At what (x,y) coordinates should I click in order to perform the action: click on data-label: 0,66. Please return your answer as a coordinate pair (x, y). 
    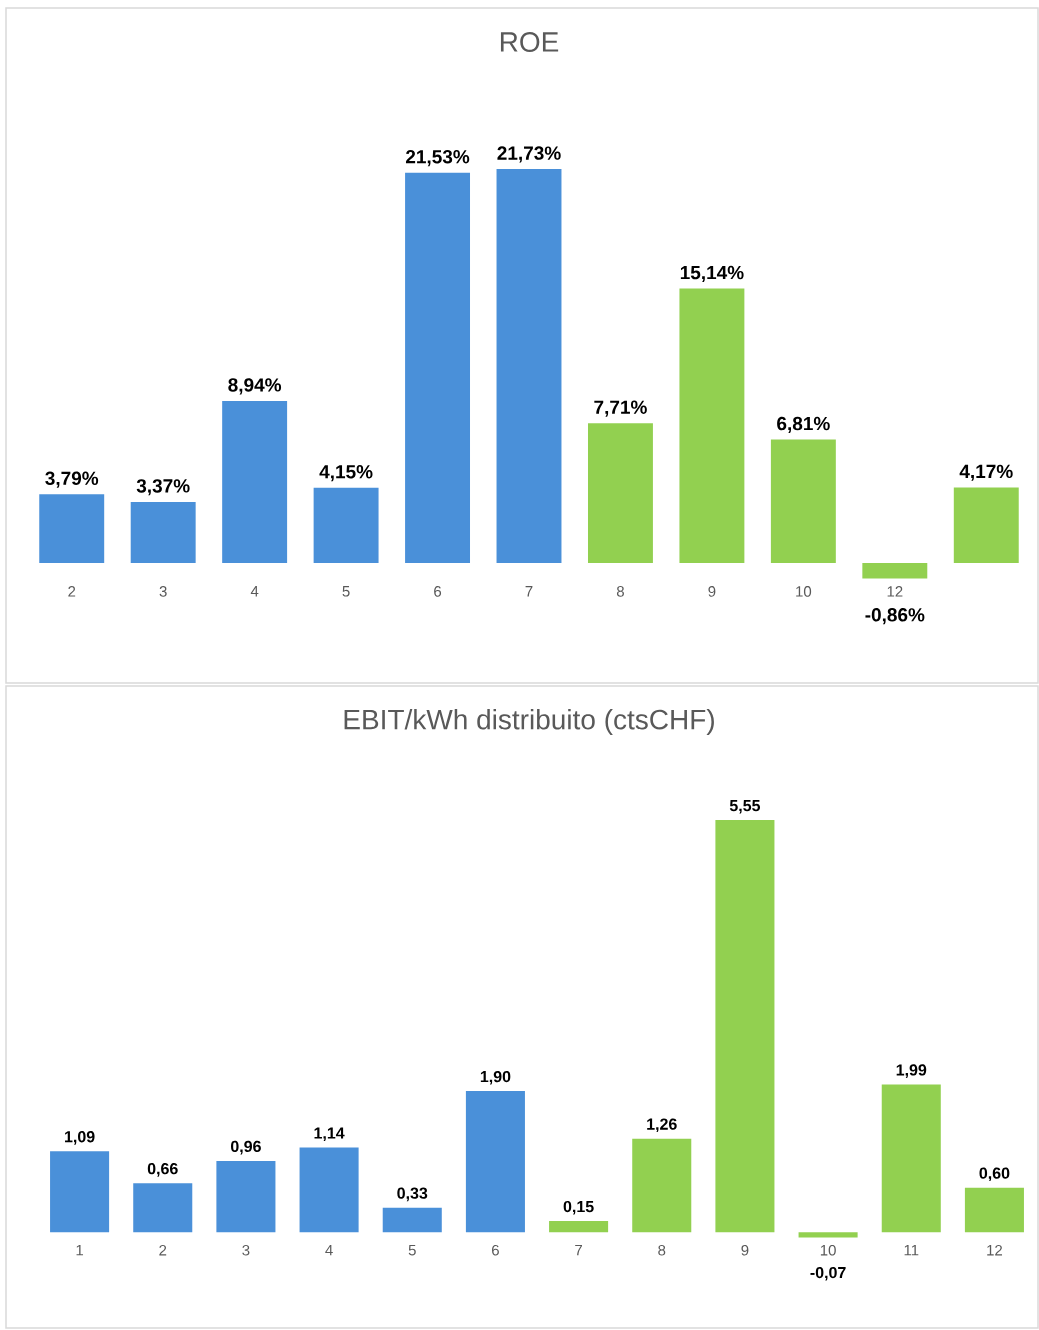
    Looking at the image, I should click on (162, 1170).